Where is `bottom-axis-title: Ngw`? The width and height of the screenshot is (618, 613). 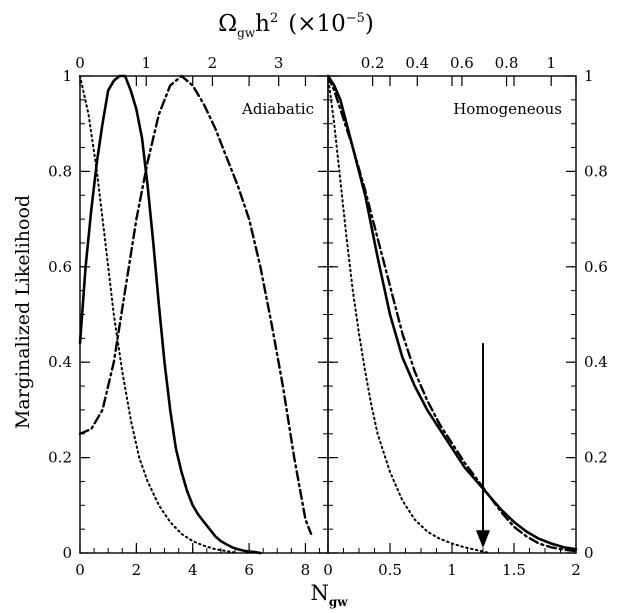 bottom-axis-title: Ngw is located at coordinates (329, 595).